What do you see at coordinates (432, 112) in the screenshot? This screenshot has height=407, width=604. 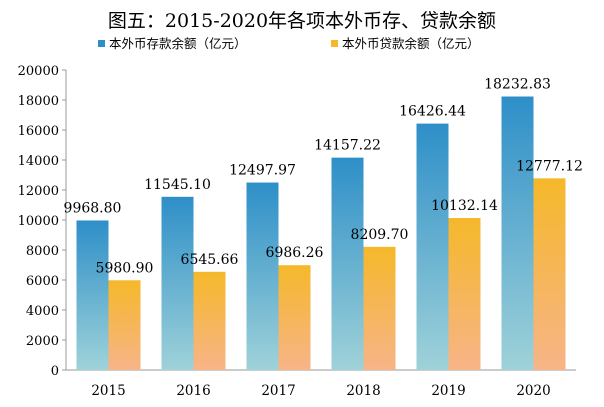 I see `data-label-deposit: 16426.44` at bounding box center [432, 112].